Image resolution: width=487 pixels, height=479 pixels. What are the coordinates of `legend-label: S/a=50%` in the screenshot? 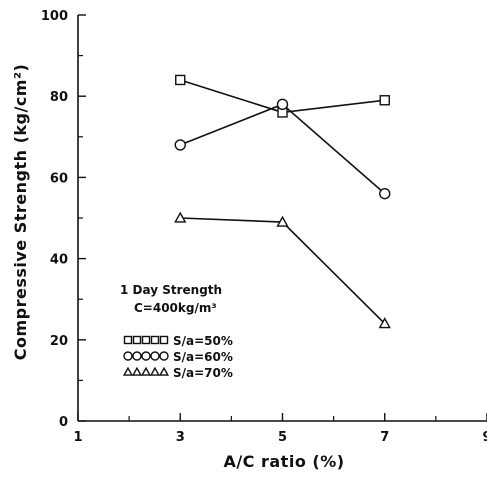 It's located at (203, 341).